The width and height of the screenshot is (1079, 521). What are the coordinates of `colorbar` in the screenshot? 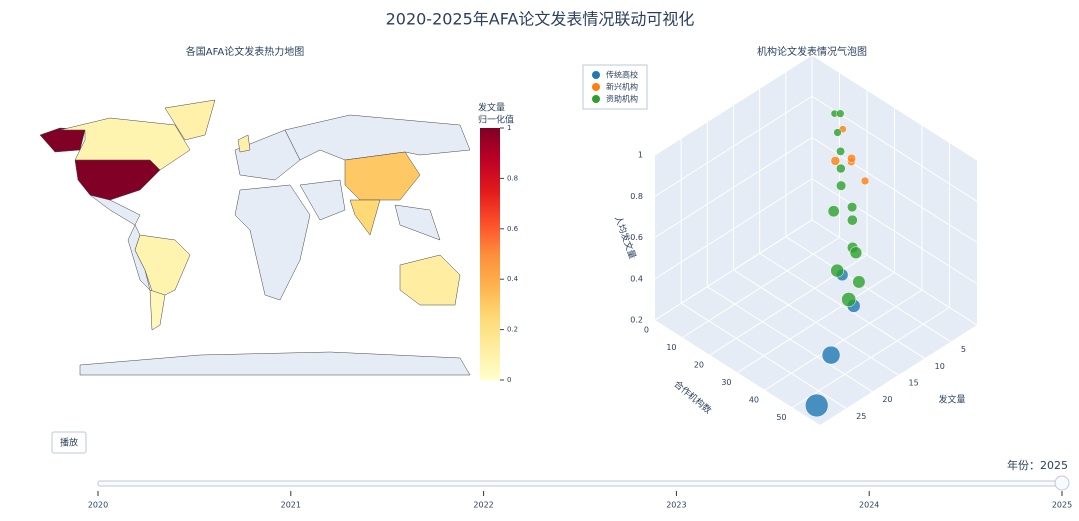 It's located at (490, 254).